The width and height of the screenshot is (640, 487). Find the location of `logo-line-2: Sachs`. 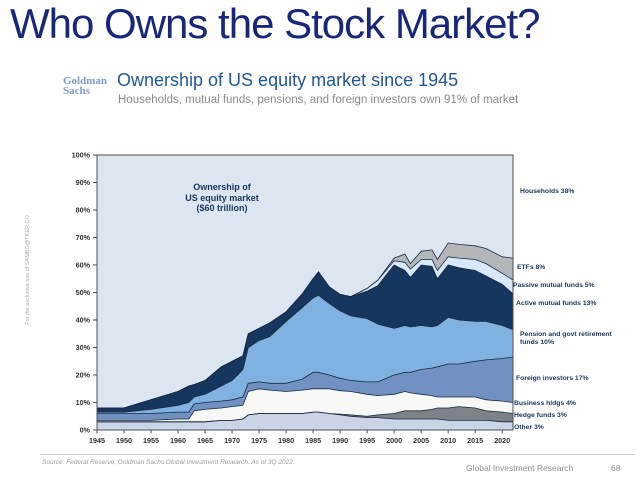

logo-line-2: Sachs is located at coordinates (76, 91).